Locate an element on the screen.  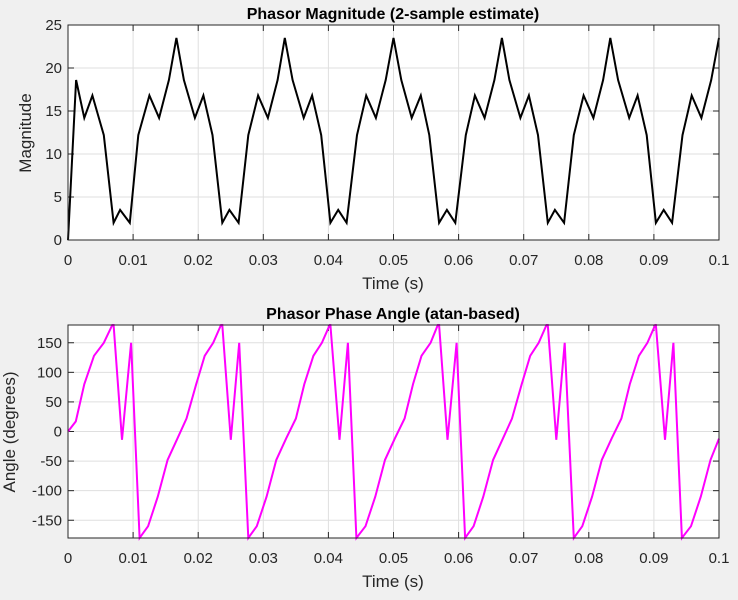
magnitude-xtick-label: 0.05 is located at coordinates (393, 260).